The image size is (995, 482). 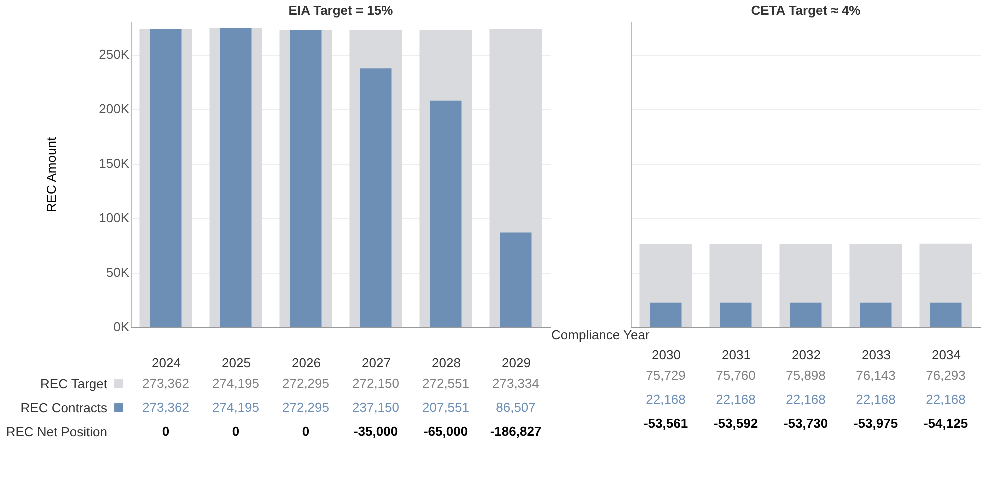 I want to click on text: -53,975, so click(x=876, y=423).